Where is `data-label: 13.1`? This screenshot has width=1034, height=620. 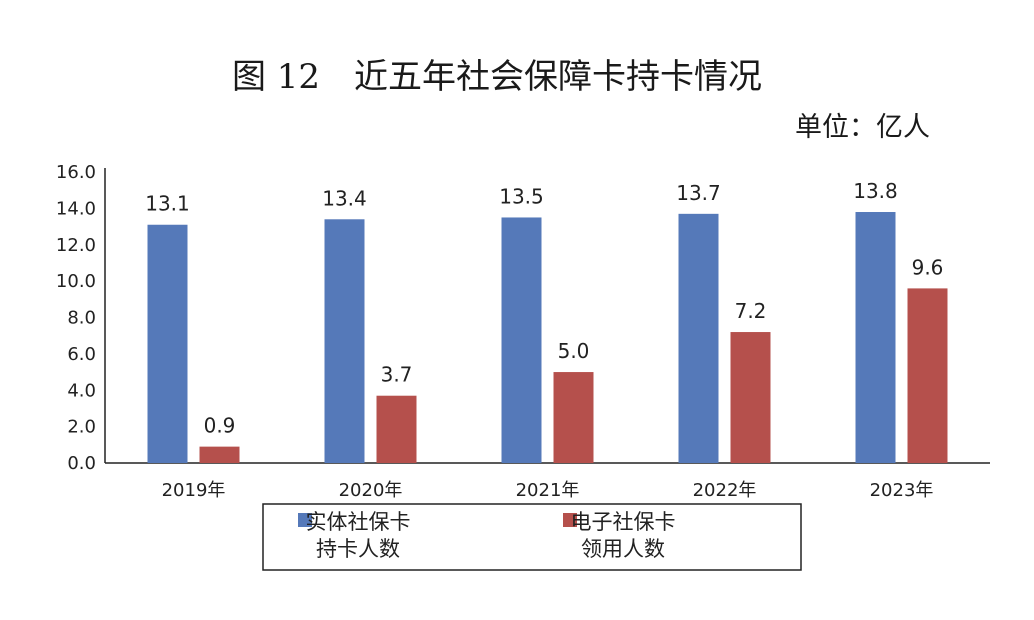
data-label: 13.1 is located at coordinates (167, 204).